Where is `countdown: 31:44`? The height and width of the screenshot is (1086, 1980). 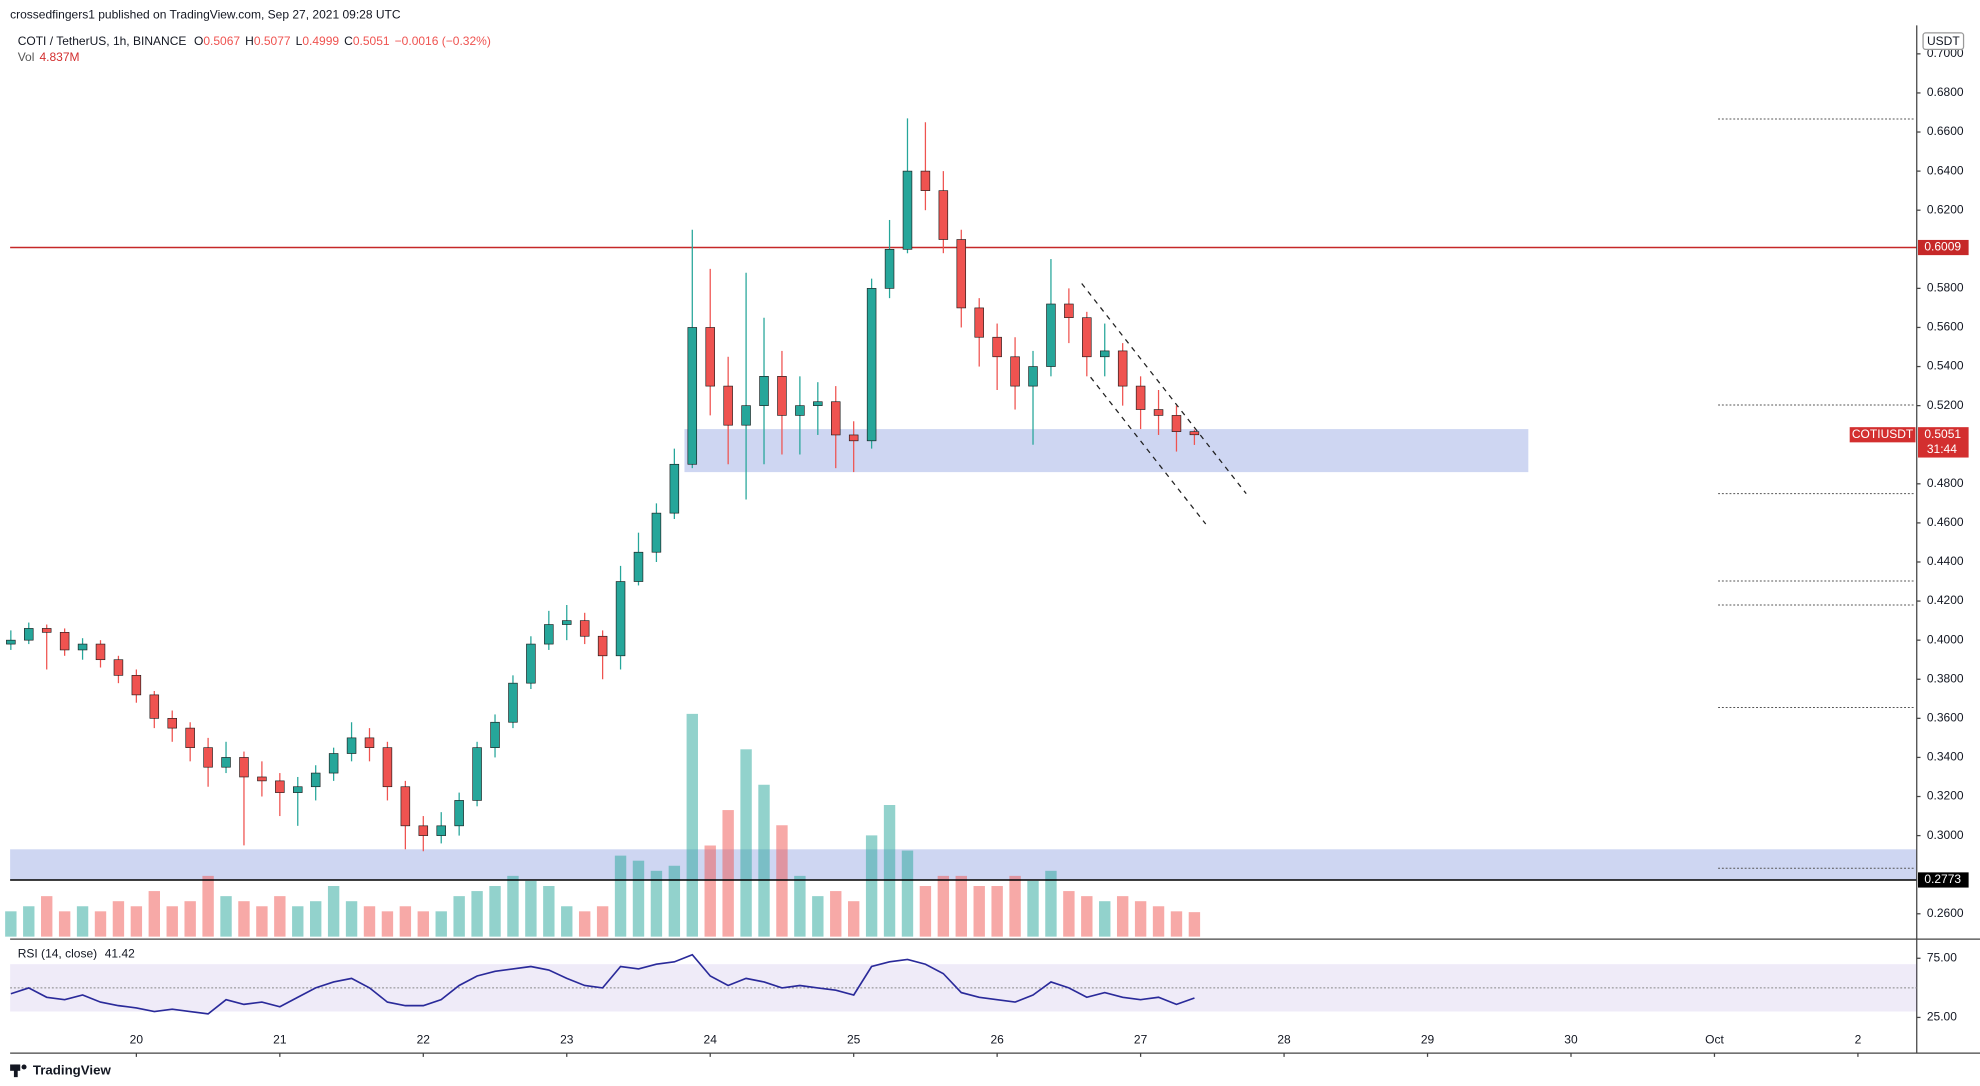 countdown: 31:44 is located at coordinates (1942, 449).